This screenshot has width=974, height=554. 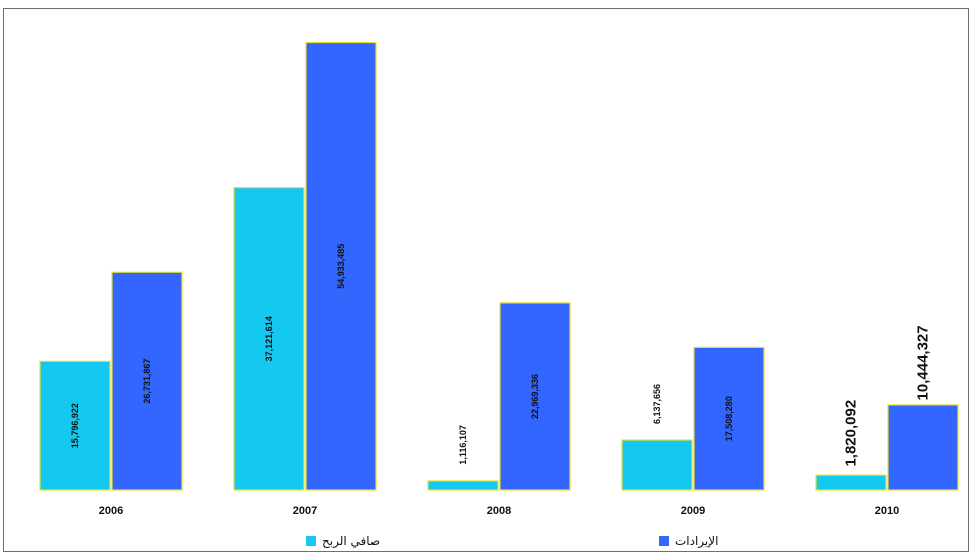 I want to click on data-label-revenue-2008: 22,969,336, so click(x=535, y=396).